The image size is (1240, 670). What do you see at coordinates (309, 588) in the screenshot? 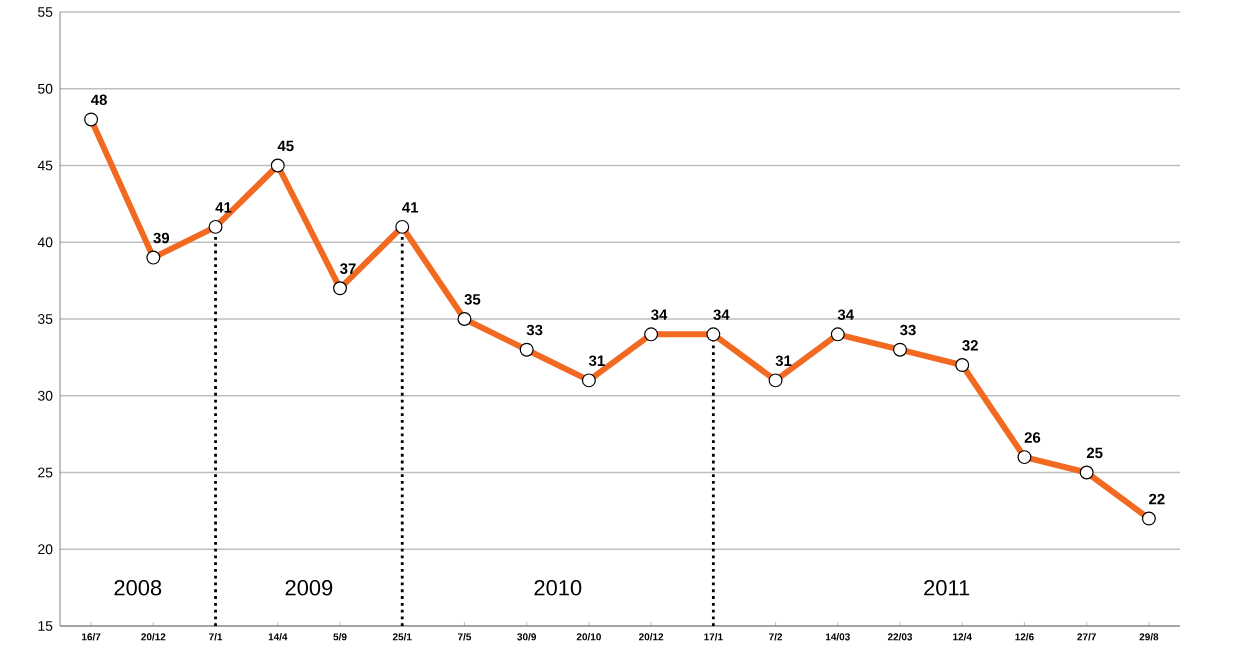
I see `annotation: 2009` at bounding box center [309, 588].